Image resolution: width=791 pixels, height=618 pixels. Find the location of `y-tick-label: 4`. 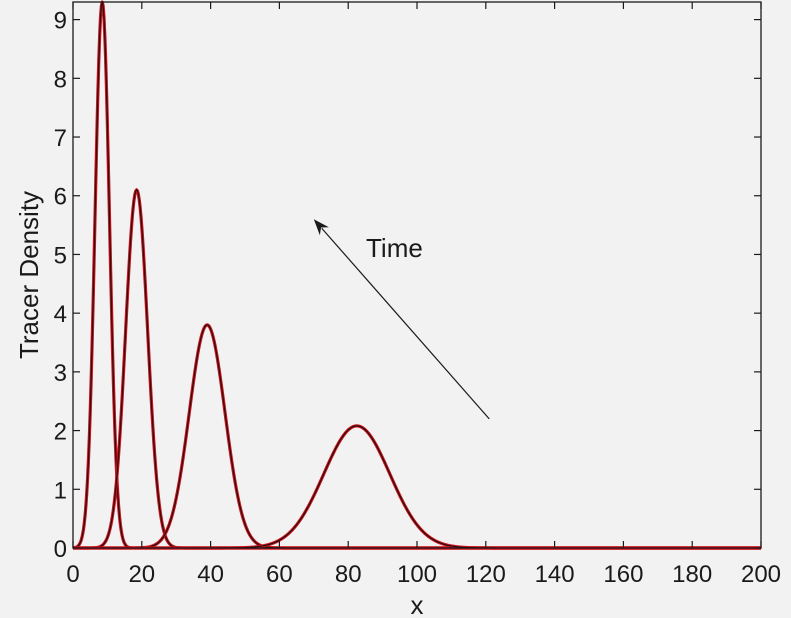

y-tick-label: 4 is located at coordinates (60, 314).